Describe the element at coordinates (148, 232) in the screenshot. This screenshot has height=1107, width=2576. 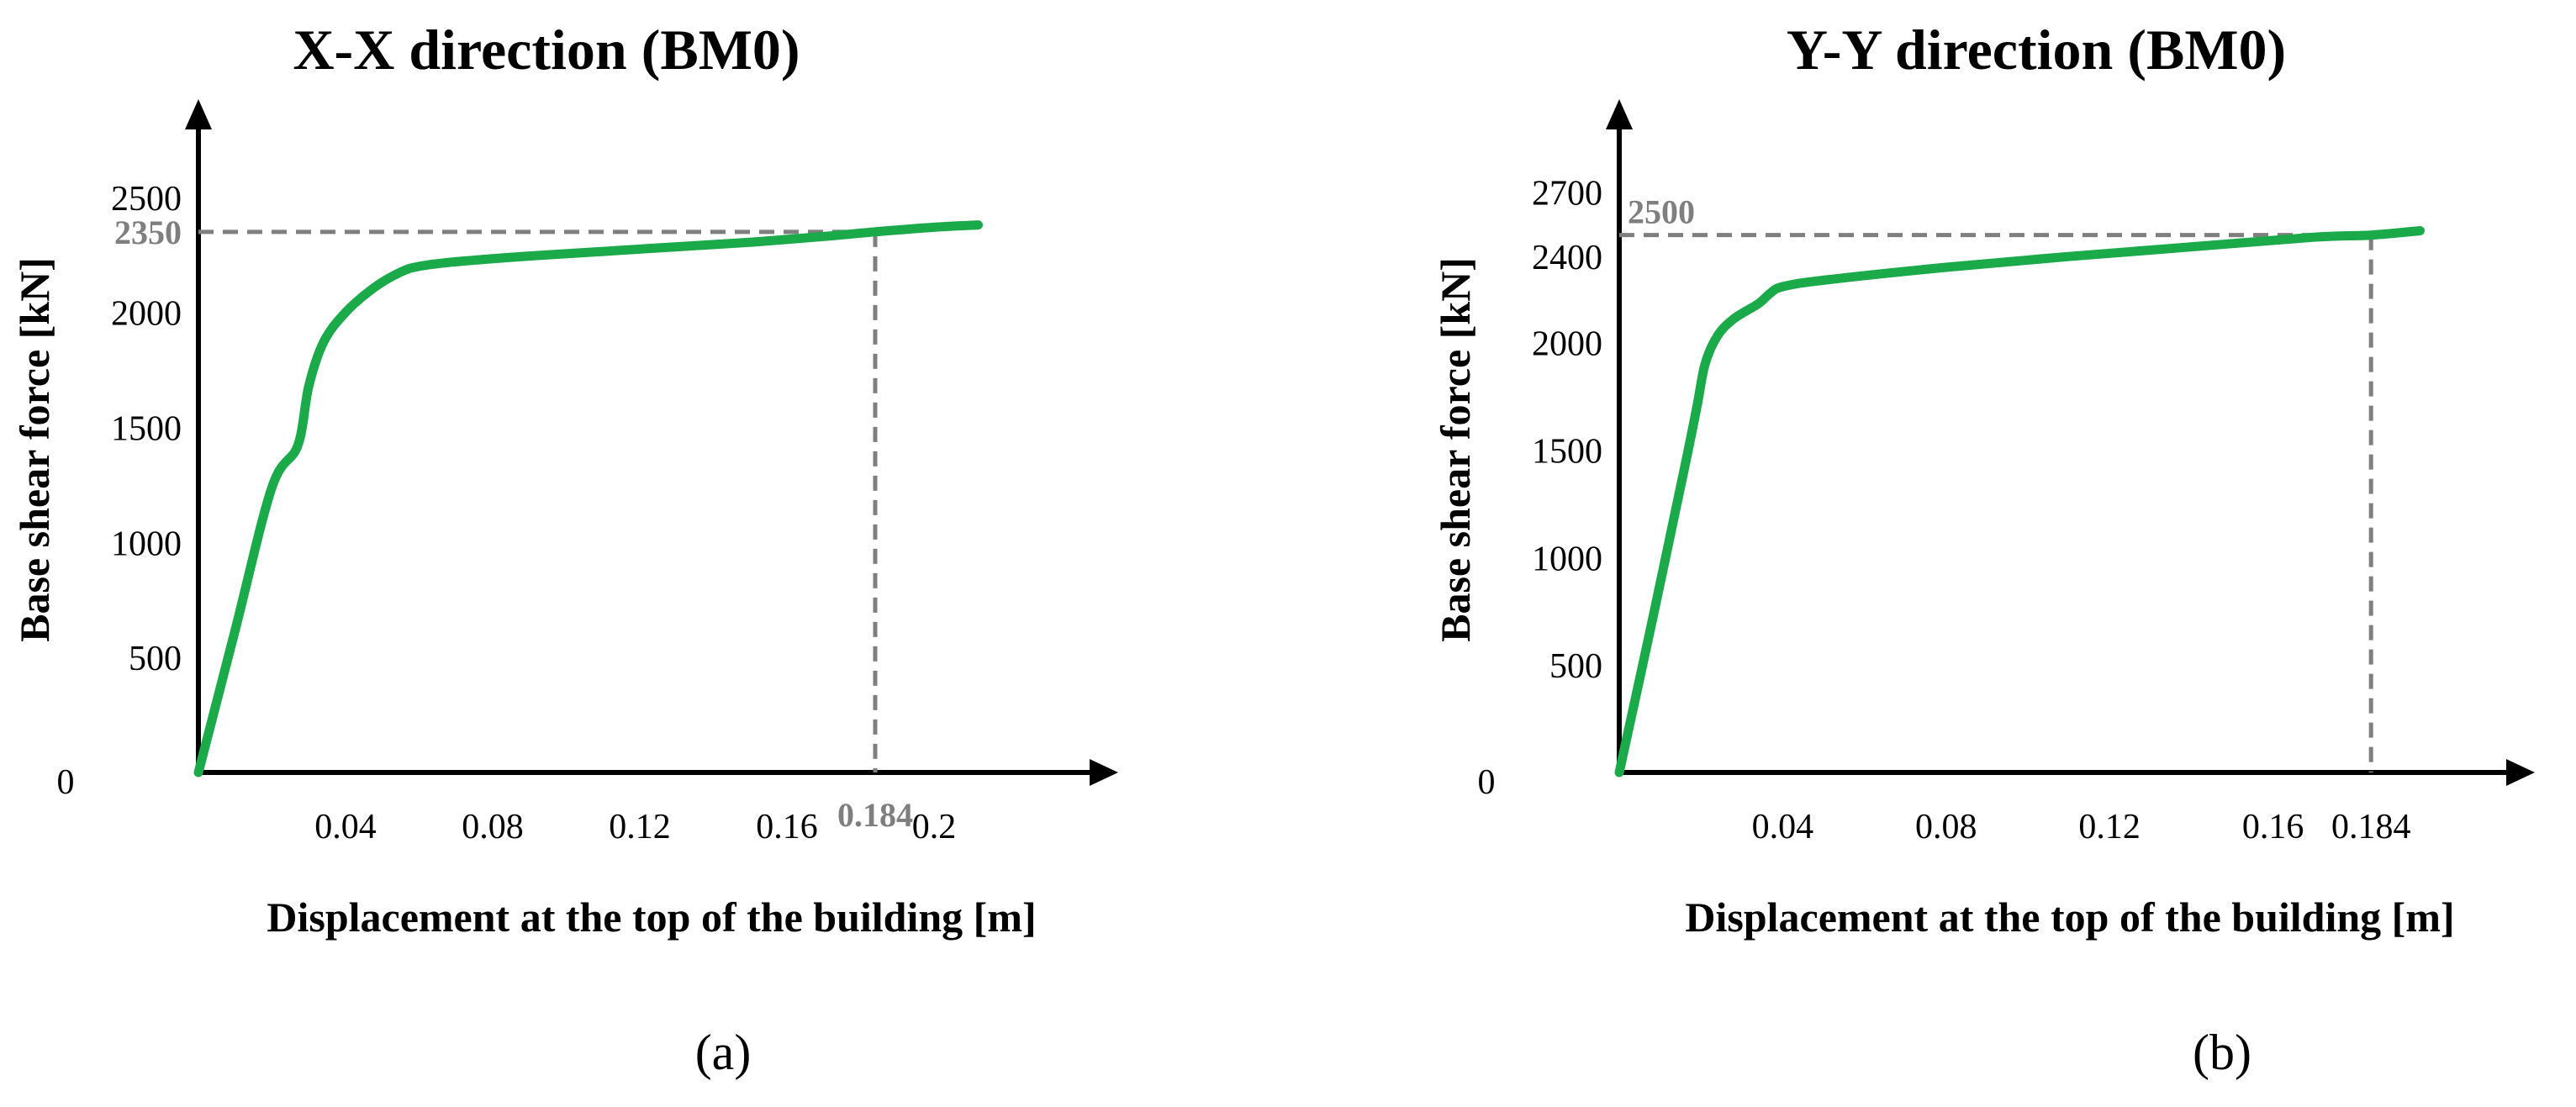
I see `reference-y-label: 2350` at that location.